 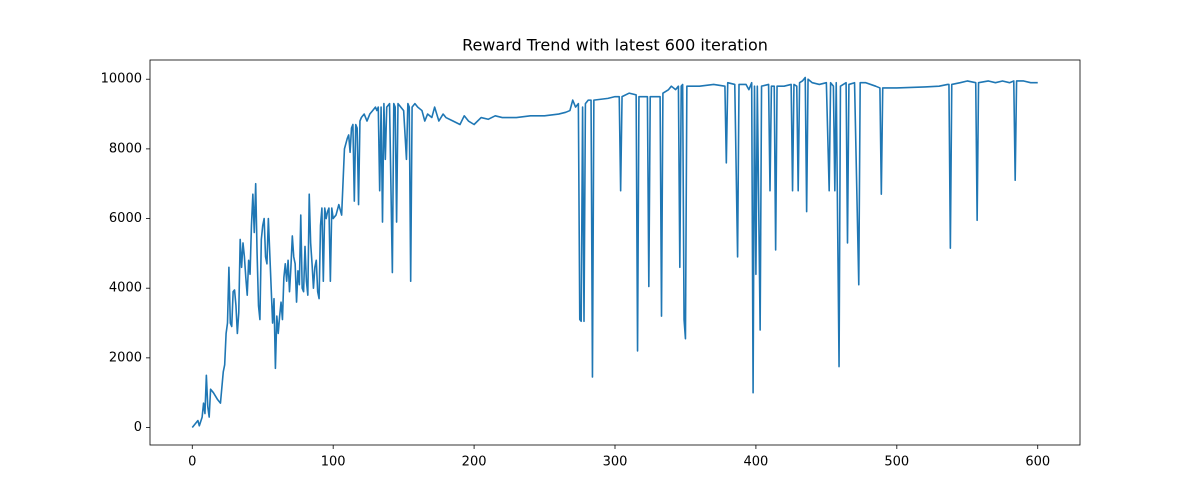 What do you see at coordinates (896, 462) in the screenshot?
I see `x-tick-label: 500` at bounding box center [896, 462].